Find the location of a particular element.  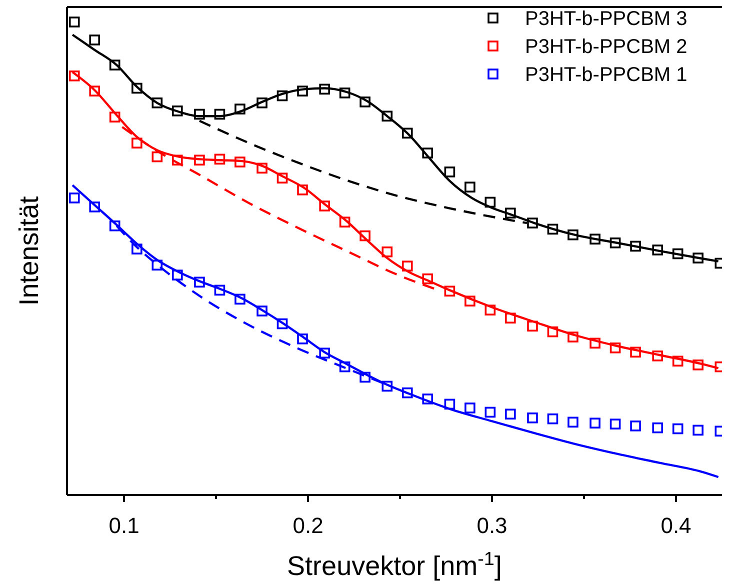

y-axis-title: Intensität is located at coordinates (29, 251).